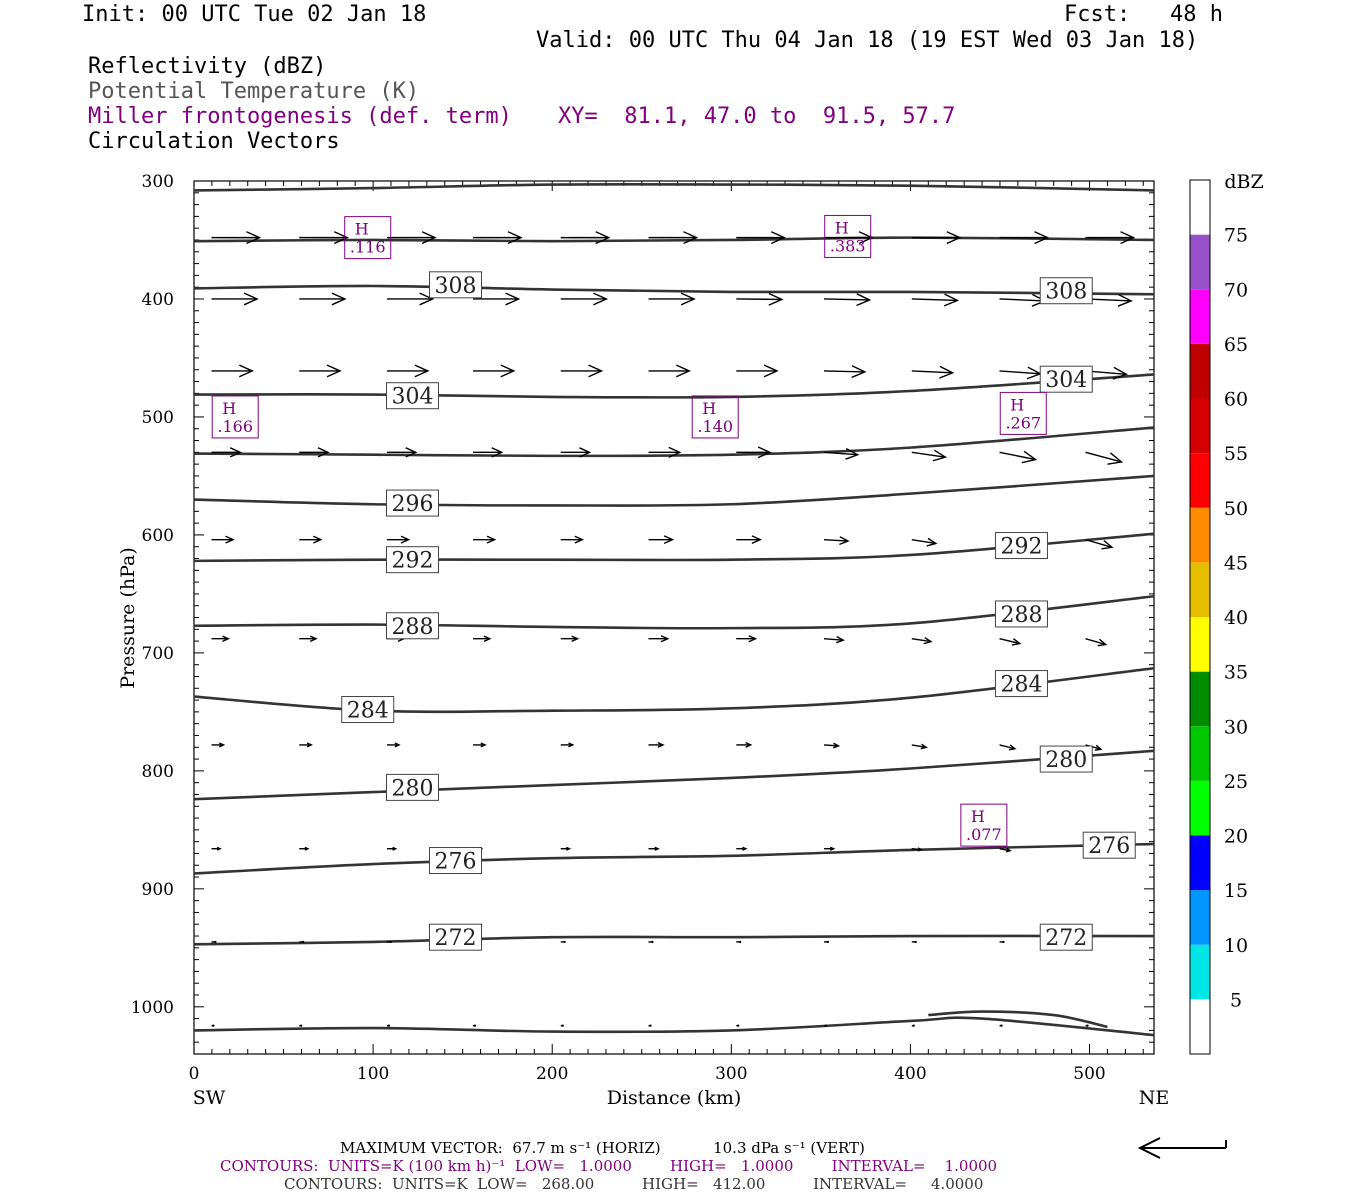 This screenshot has height=1200, width=1350. I want to click on colorbar-tick-label: 20, so click(1236, 837).